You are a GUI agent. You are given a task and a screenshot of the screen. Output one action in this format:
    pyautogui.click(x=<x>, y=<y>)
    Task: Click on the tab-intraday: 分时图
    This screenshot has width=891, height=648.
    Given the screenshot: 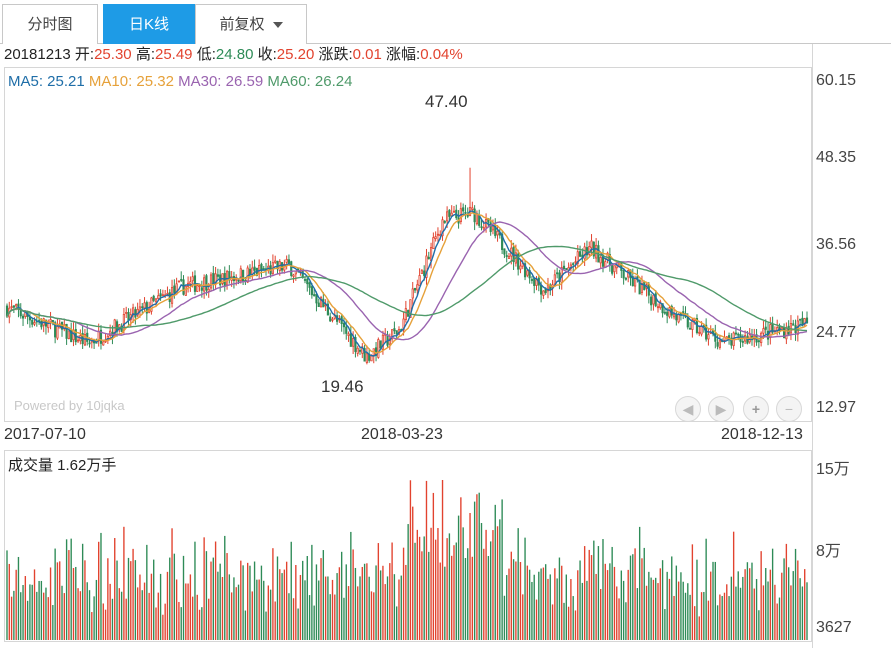 What is the action you would take?
    pyautogui.click(x=50, y=24)
    